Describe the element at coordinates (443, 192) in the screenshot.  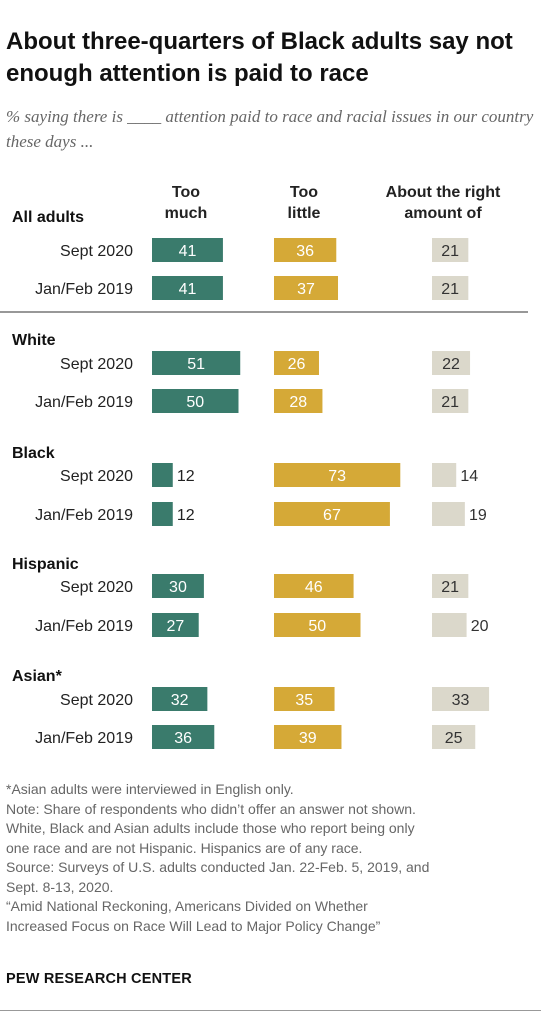
I see `column-header-about-right: About the right` at that location.